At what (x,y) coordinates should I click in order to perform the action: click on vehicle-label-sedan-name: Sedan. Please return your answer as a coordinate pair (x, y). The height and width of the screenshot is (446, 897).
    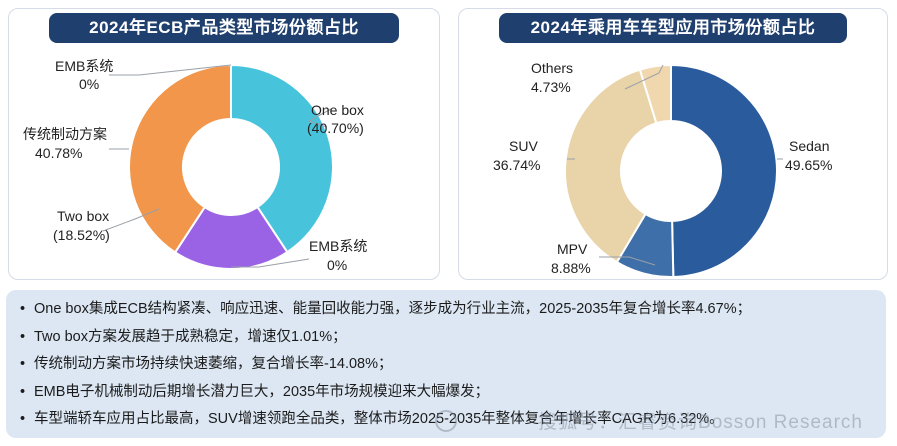
    Looking at the image, I should click on (809, 146).